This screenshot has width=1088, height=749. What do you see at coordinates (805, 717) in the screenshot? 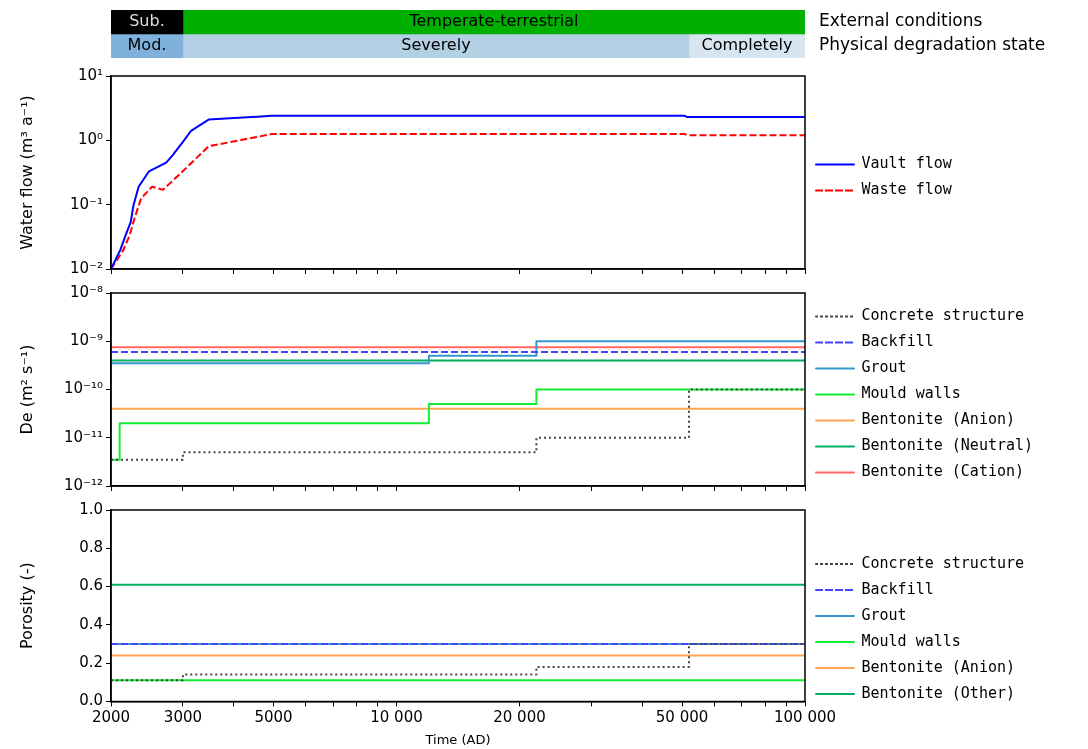
I see `x-tick-label: 100 000` at bounding box center [805, 717].